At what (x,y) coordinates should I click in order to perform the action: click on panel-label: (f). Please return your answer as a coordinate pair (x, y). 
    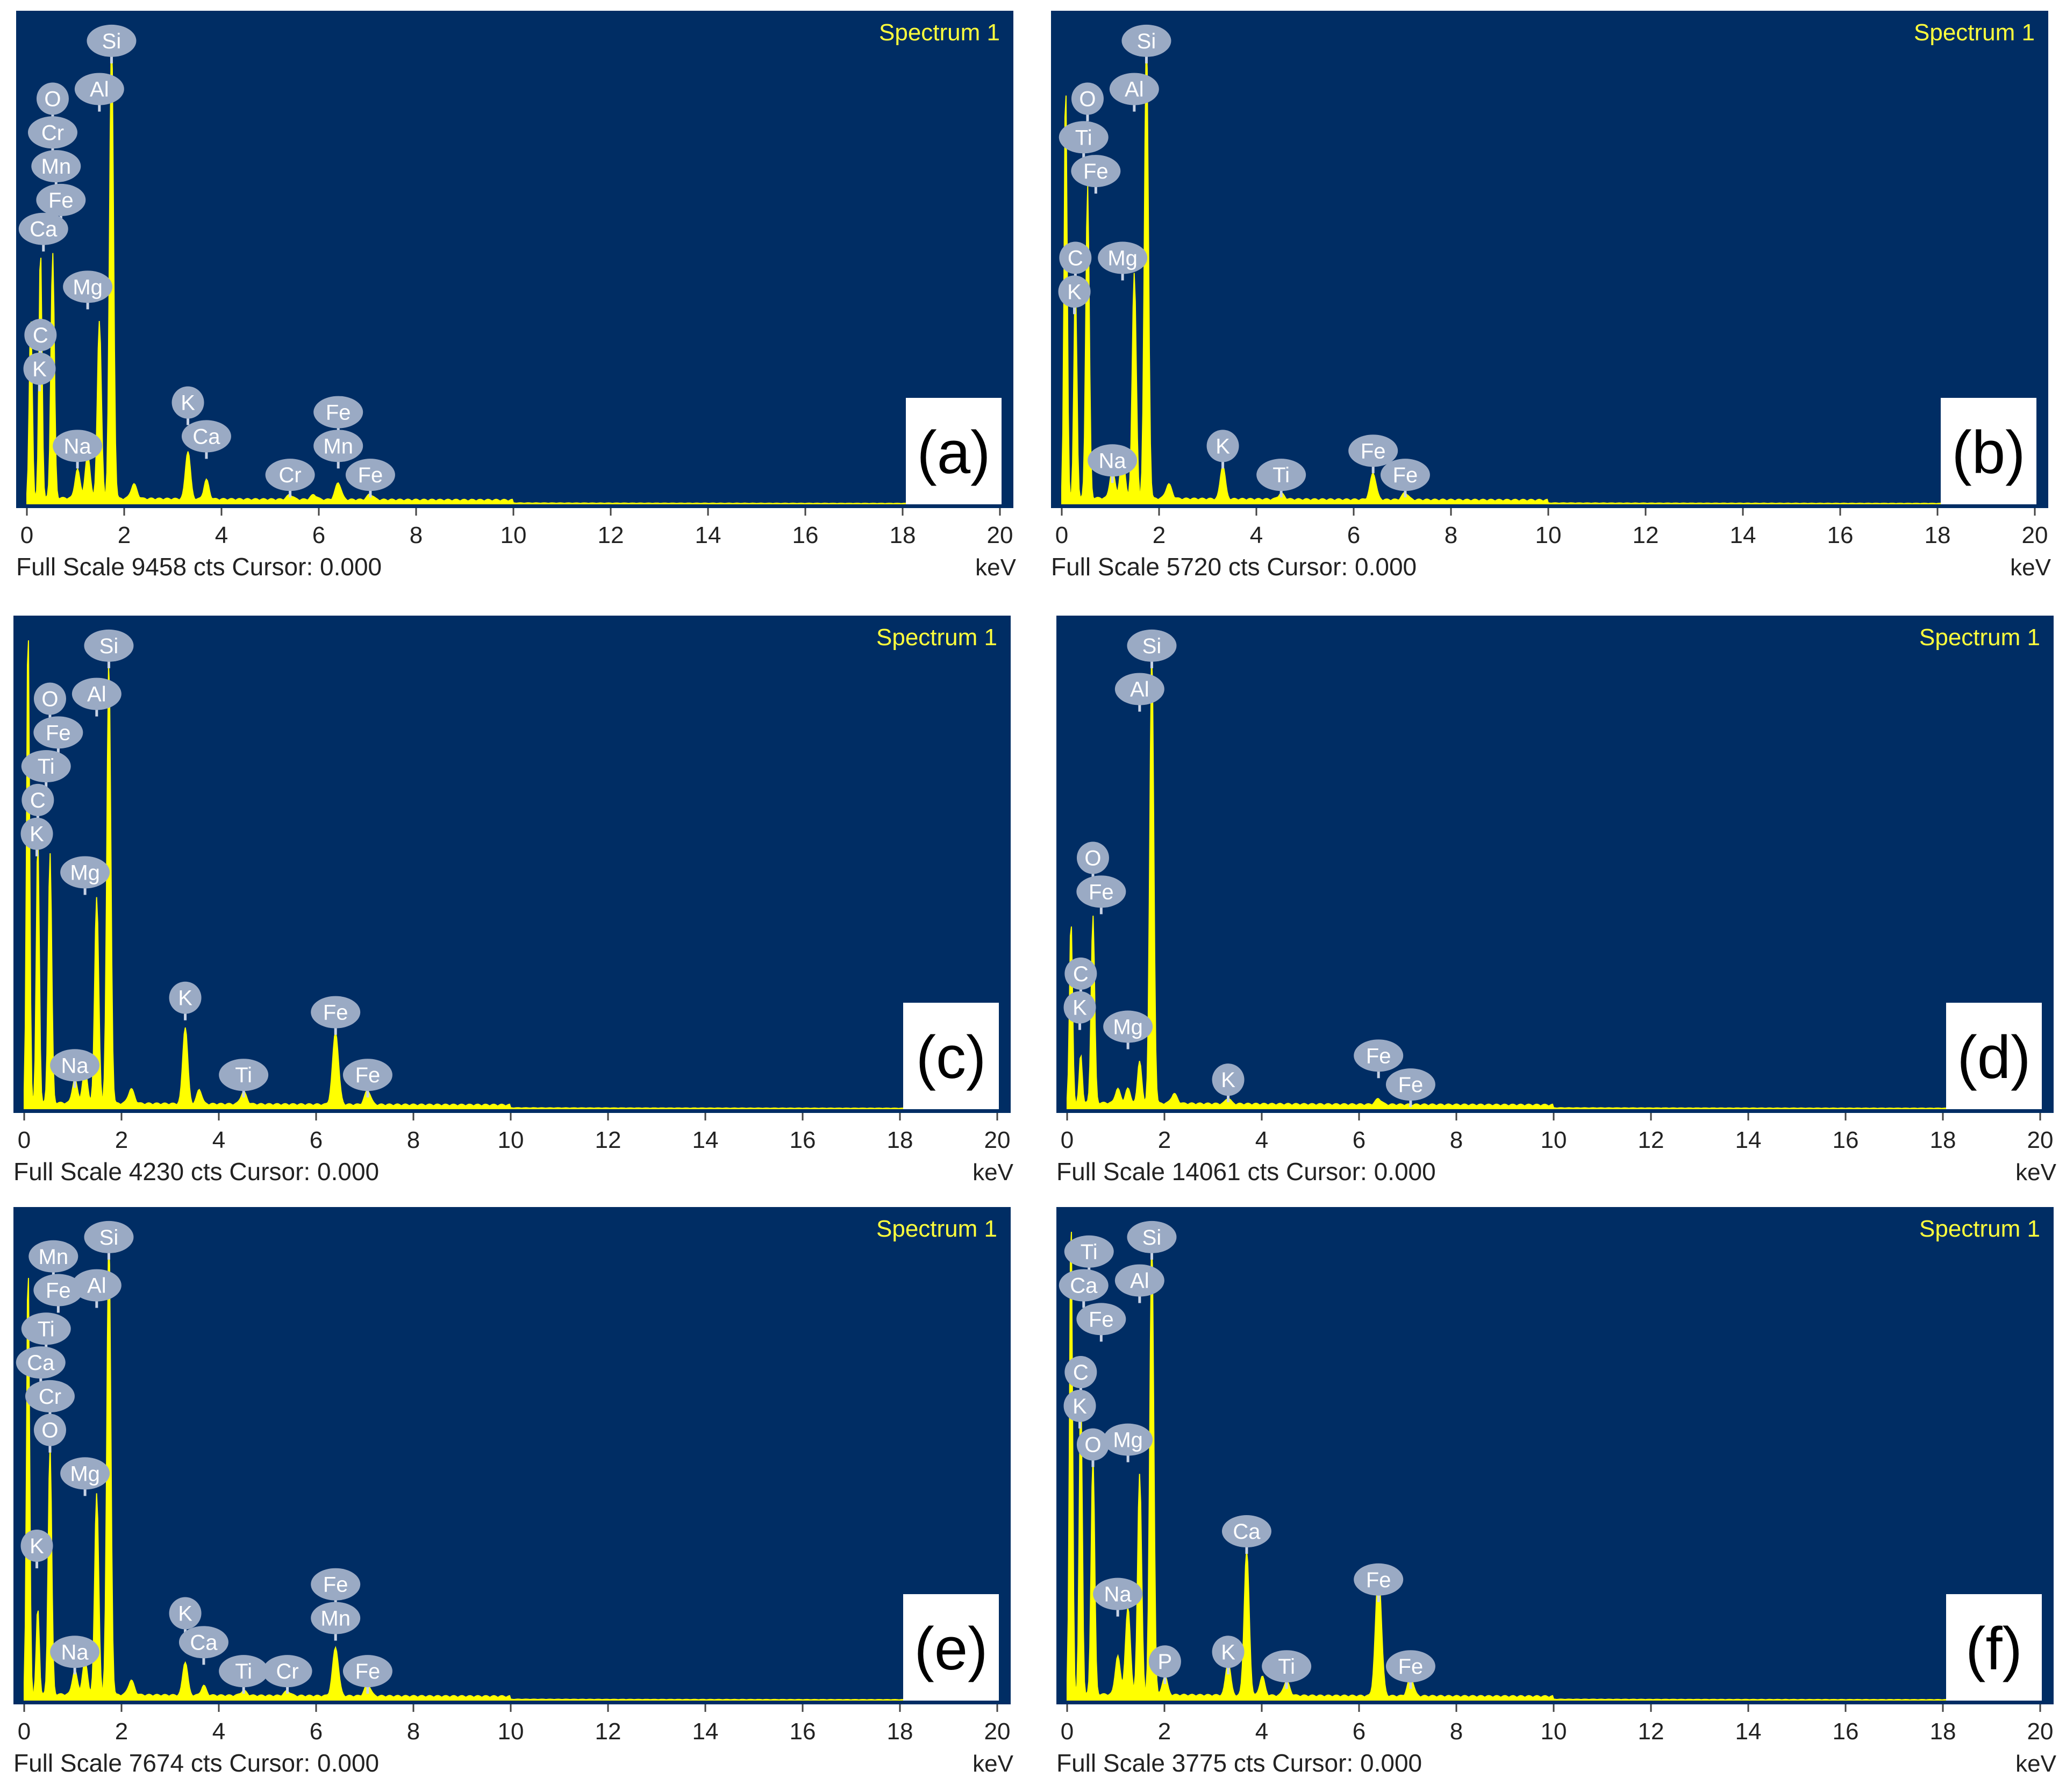
    Looking at the image, I should click on (1993, 1648).